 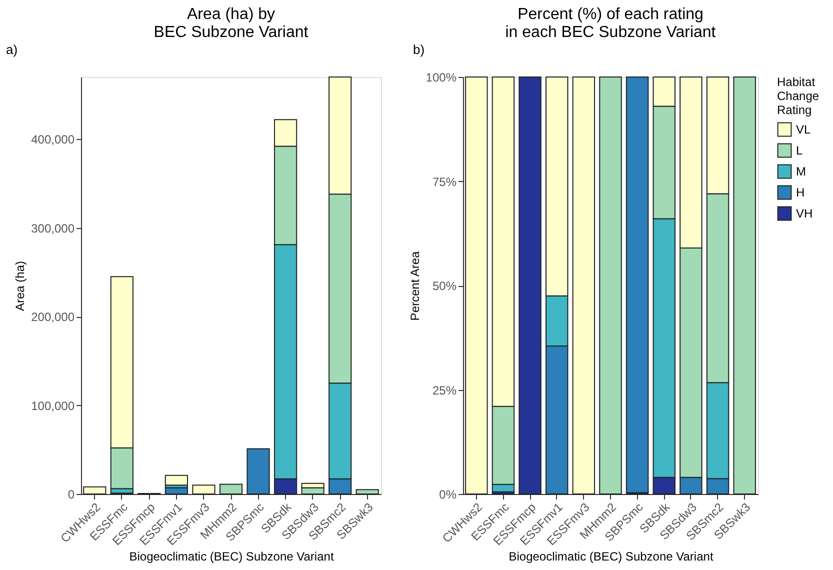 I want to click on y-axis-title: Percent Area, so click(x=415, y=285).